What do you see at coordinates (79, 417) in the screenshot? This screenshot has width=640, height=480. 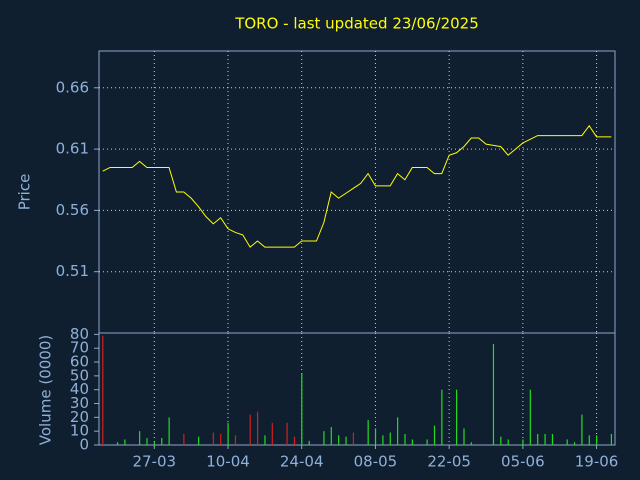 I see `y-tick-label: 20` at bounding box center [79, 417].